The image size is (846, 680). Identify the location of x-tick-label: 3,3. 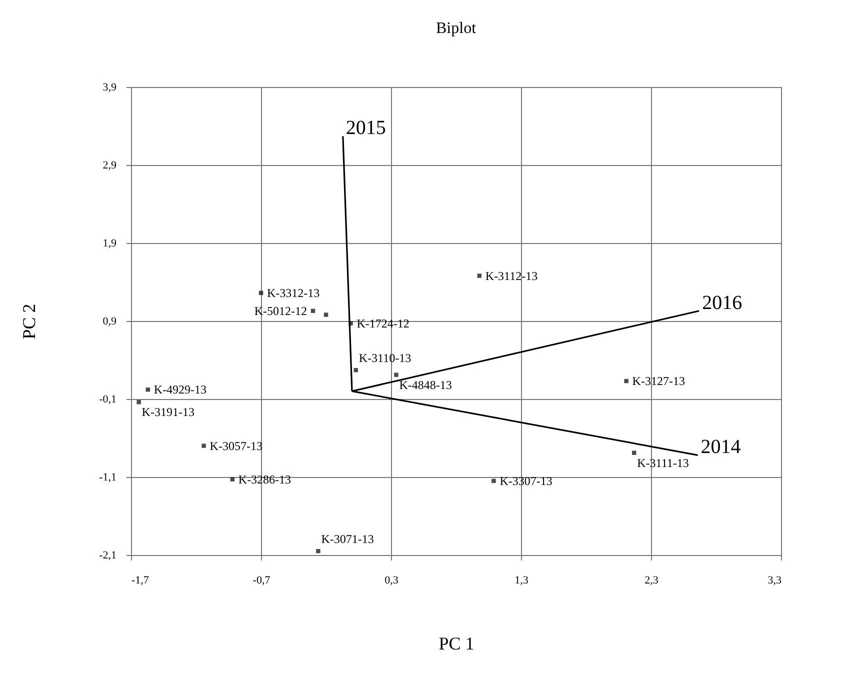
(775, 580).